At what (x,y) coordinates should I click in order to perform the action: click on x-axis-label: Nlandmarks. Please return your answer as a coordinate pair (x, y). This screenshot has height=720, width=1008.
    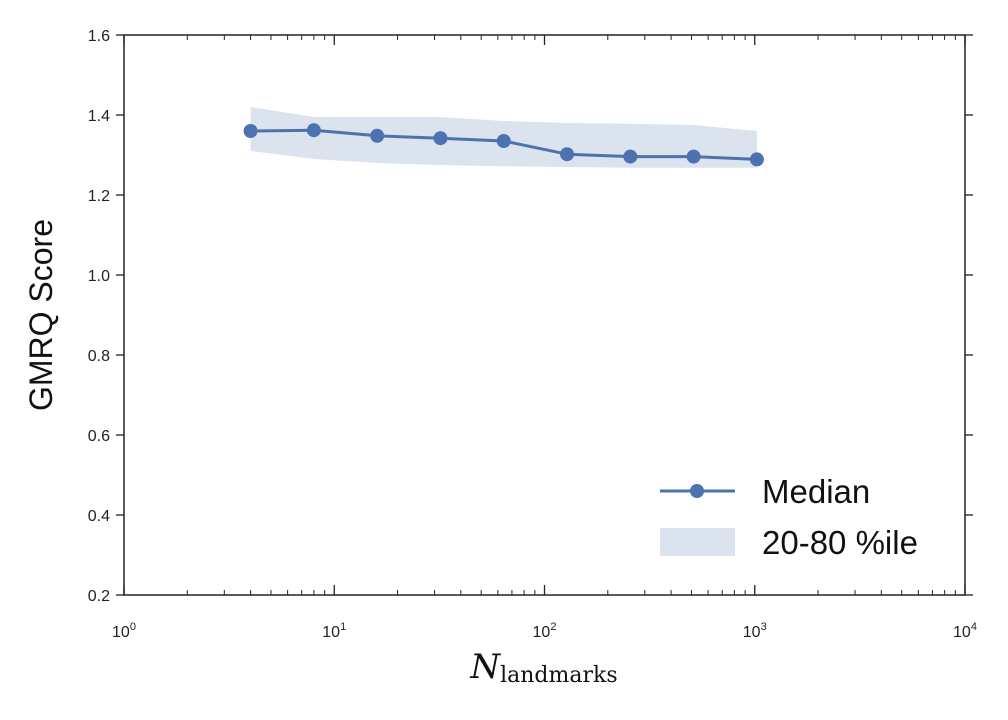
    Looking at the image, I should click on (543, 667).